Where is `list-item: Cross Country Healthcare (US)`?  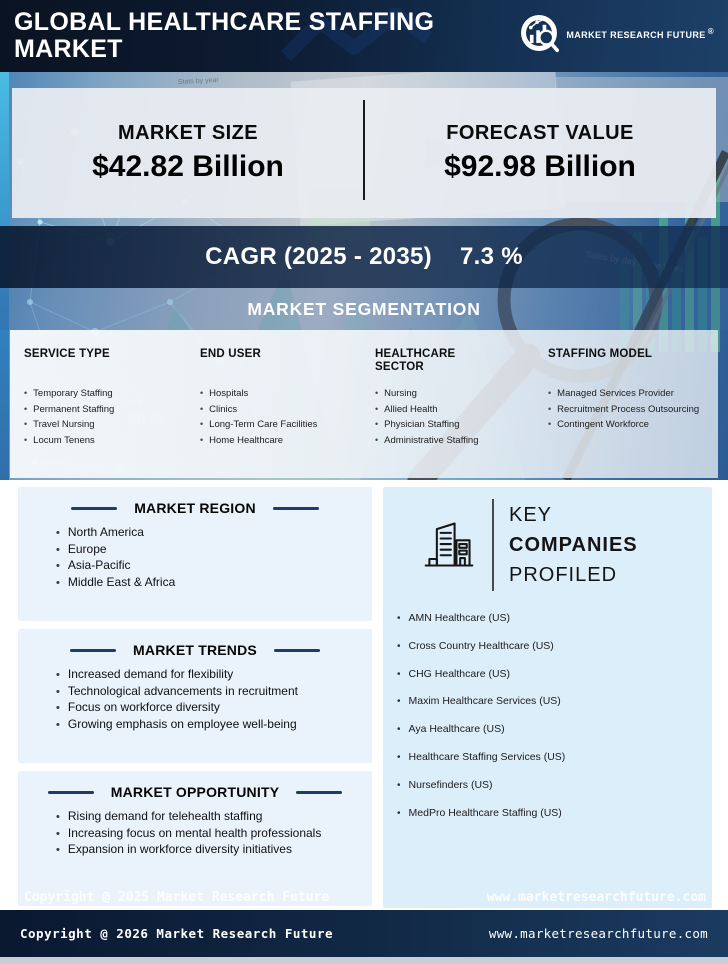
list-item: Cross Country Healthcare (US) is located at coordinates (554, 647).